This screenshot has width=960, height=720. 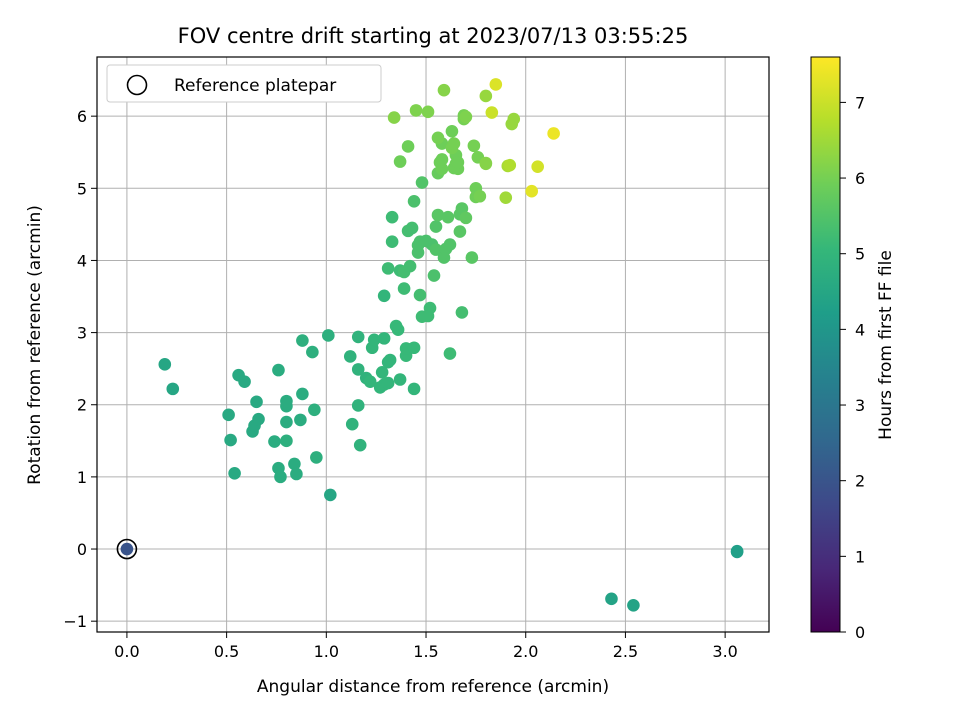 I want to click on y-tick-label: 0, so click(x=82, y=549).